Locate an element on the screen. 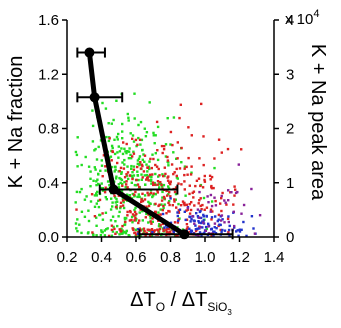 Image resolution: width=341 pixels, height=328 pixels. y-left-tick-label: 1.2 is located at coordinates (48, 74).